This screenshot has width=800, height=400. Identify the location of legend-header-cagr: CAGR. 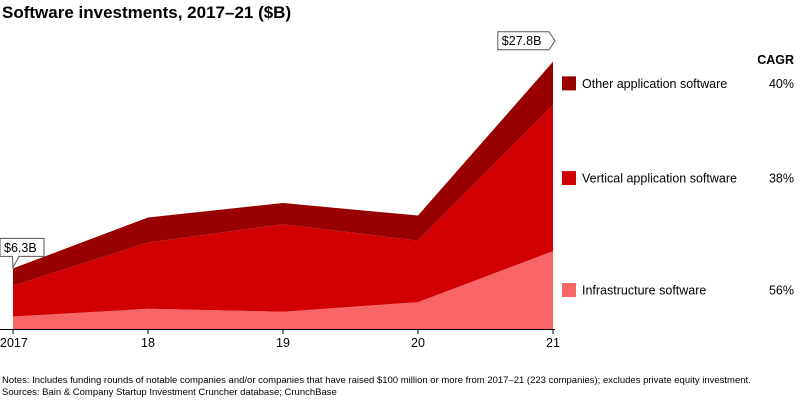
(775, 60).